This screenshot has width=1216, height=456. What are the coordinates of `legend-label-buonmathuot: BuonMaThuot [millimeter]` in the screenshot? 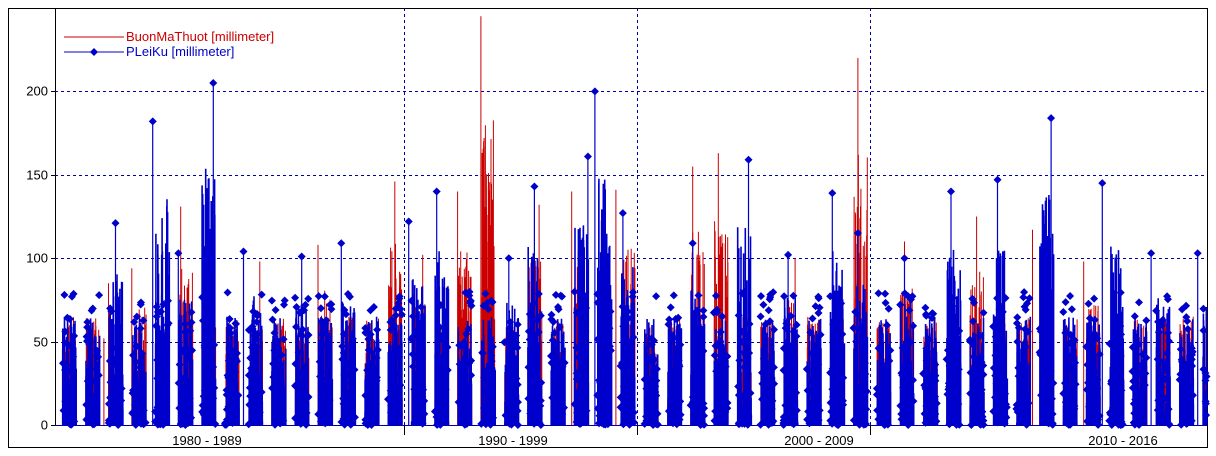 It's located at (200, 36).